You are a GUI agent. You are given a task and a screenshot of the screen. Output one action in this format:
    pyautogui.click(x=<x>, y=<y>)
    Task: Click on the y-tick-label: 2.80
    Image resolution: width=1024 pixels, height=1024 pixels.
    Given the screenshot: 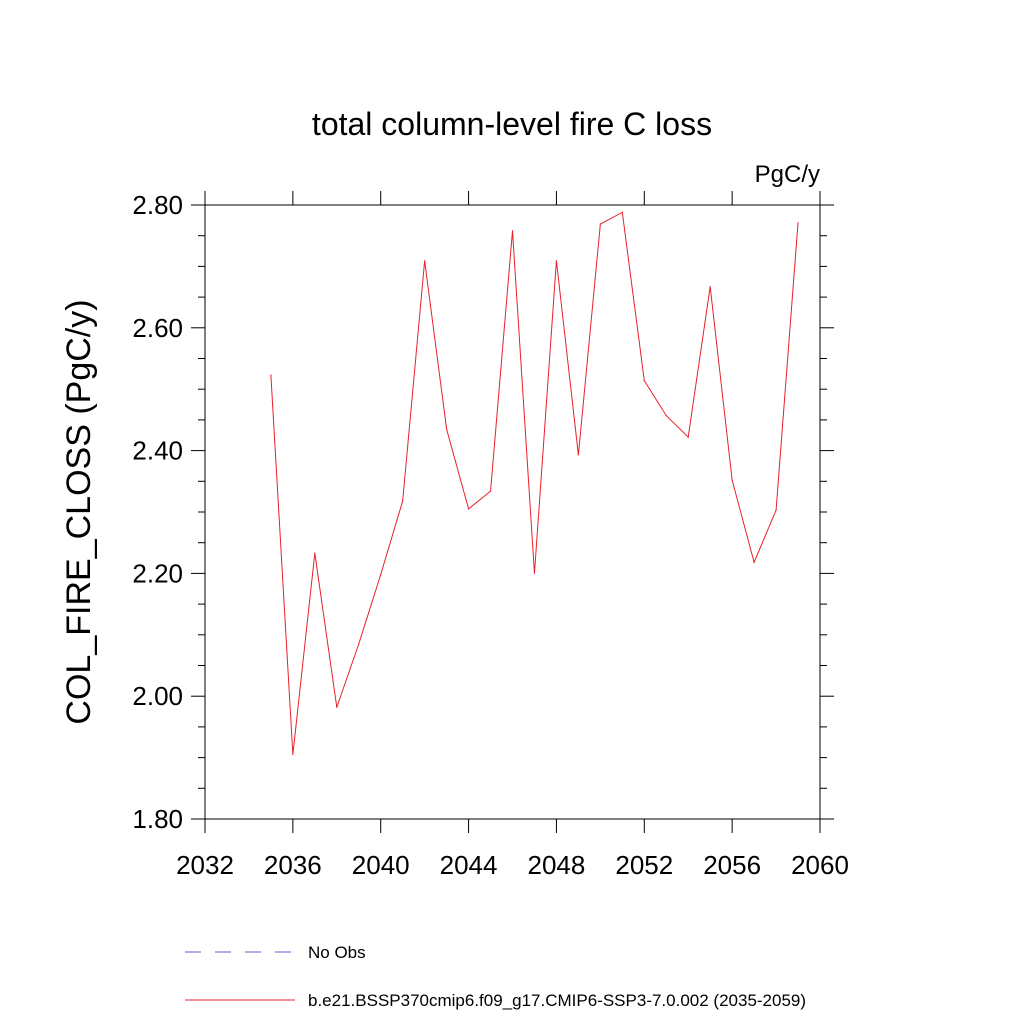 What is the action you would take?
    pyautogui.click(x=157, y=205)
    